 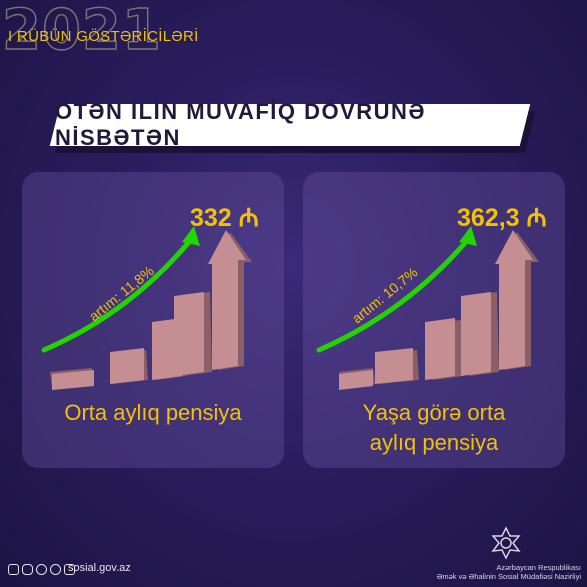 I want to click on telegram-icon, so click(x=41, y=569).